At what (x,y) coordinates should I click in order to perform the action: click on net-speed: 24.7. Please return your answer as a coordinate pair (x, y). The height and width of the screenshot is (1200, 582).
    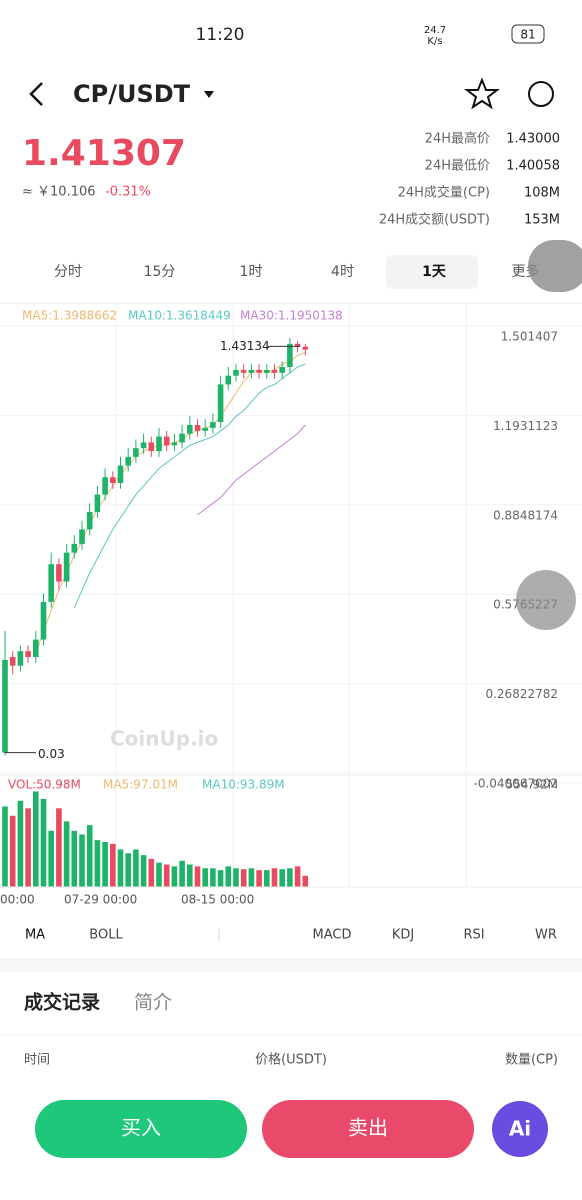
    Looking at the image, I should click on (435, 30).